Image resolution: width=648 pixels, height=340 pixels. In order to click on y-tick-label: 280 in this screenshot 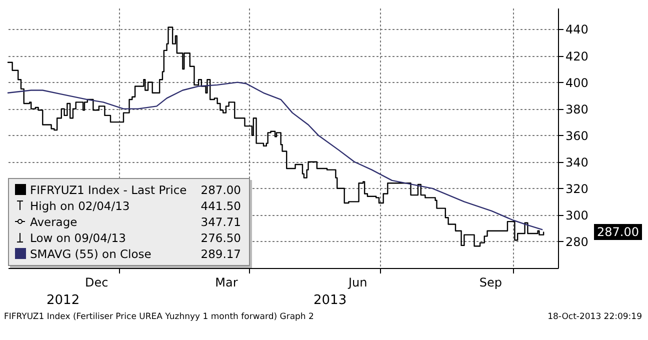, I will do `click(577, 241)`.